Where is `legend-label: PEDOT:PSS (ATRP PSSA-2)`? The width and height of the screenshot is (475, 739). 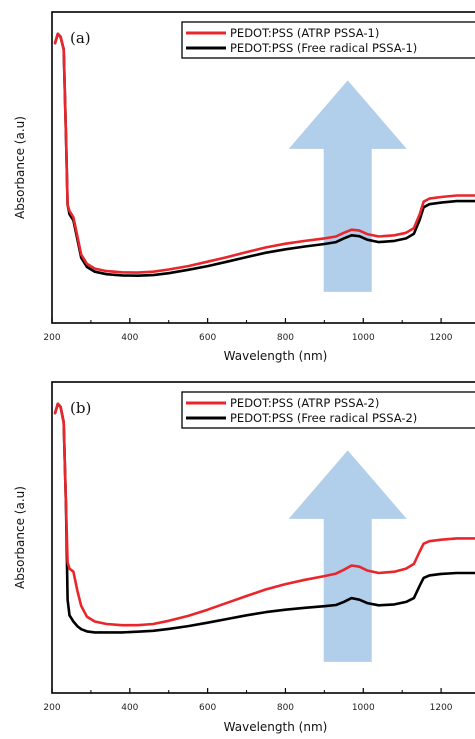
legend-label: PEDOT:PSS (ATRP PSSA-2) is located at coordinates (304, 403).